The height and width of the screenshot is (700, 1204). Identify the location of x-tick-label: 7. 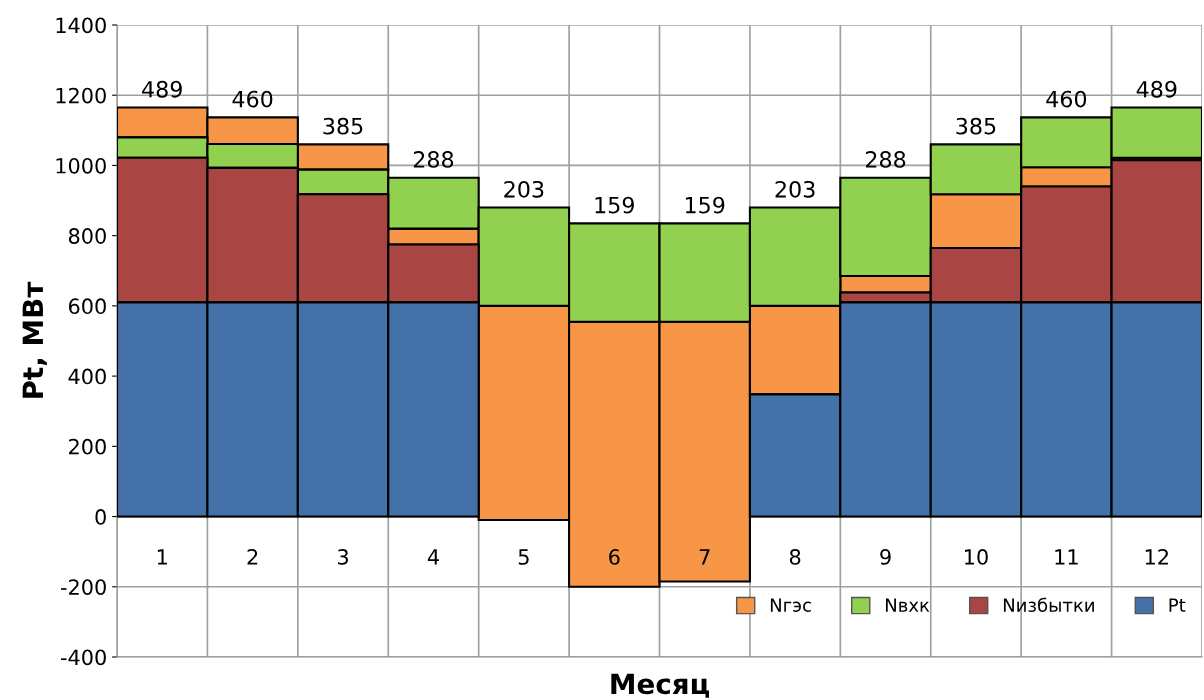
(704, 557).